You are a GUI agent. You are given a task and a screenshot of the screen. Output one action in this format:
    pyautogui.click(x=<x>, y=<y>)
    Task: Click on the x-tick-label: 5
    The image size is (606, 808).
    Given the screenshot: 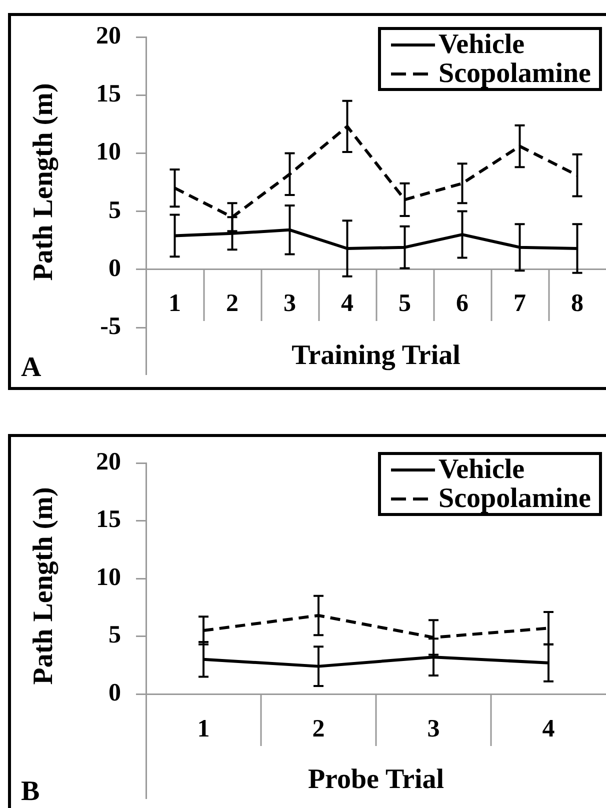 What is the action you would take?
    pyautogui.click(x=404, y=303)
    